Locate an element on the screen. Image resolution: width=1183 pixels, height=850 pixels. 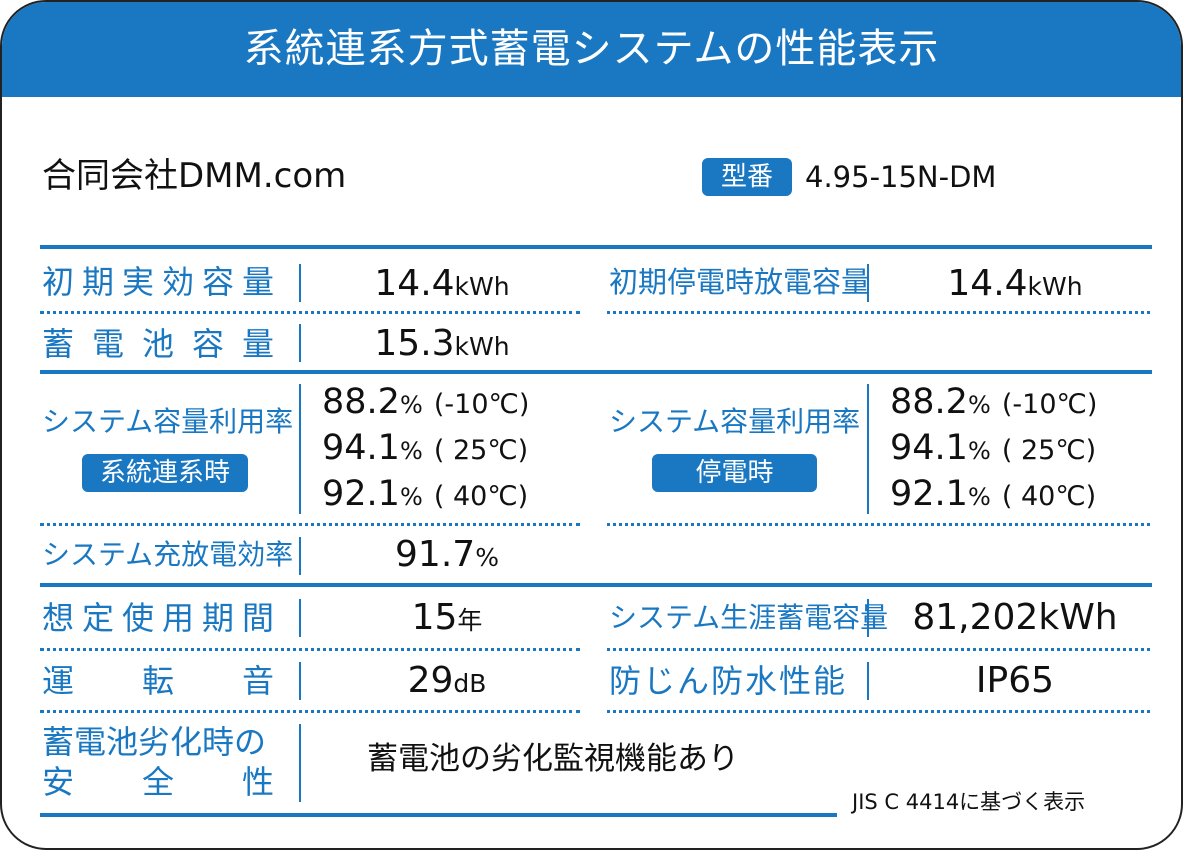
util-blackout-label: システム容量利用率 is located at coordinates (735, 421).